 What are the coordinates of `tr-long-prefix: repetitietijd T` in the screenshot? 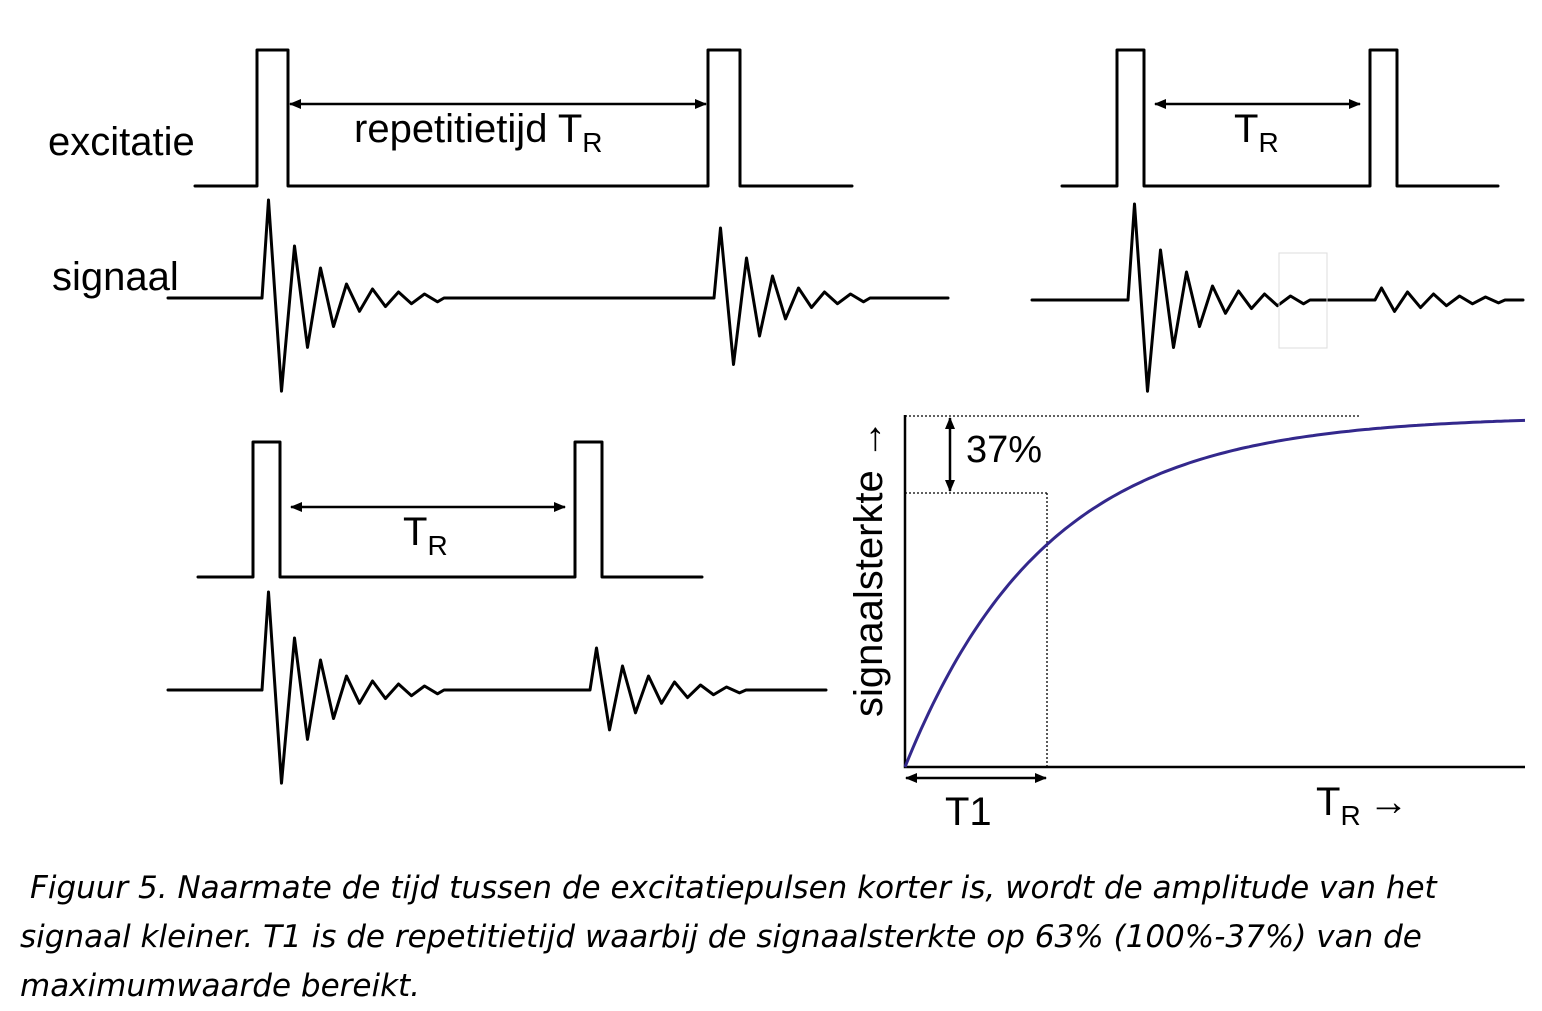 It's located at (468, 129).